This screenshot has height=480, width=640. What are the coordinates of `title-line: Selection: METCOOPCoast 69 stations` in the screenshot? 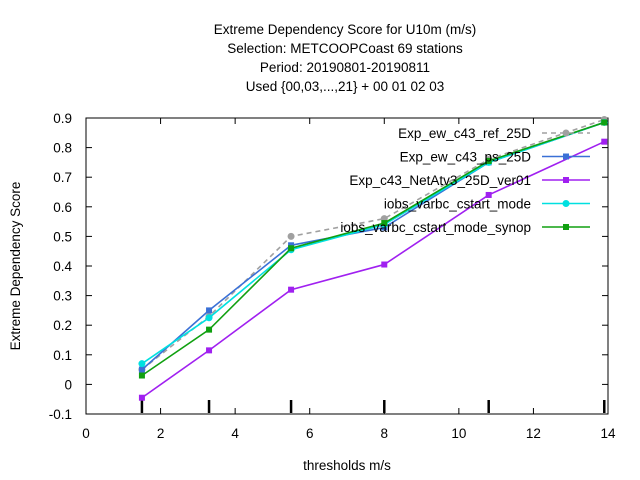 It's located at (345, 48).